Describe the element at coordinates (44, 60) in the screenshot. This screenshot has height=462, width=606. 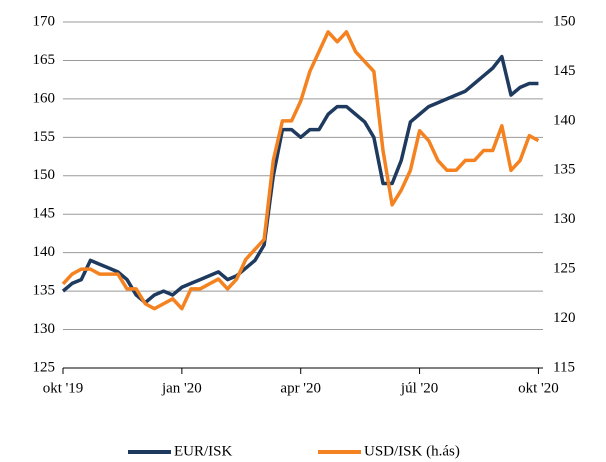
I see `y-tick-label: 165` at that location.